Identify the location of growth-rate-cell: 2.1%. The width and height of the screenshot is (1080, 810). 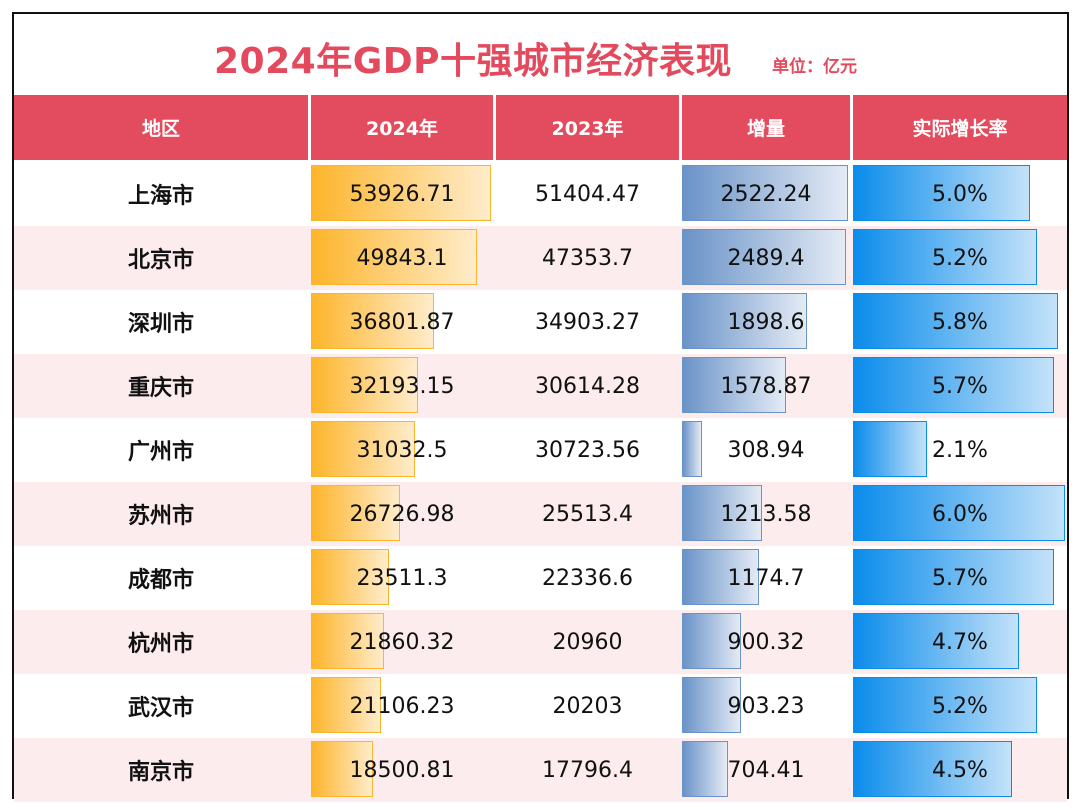
(960, 450).